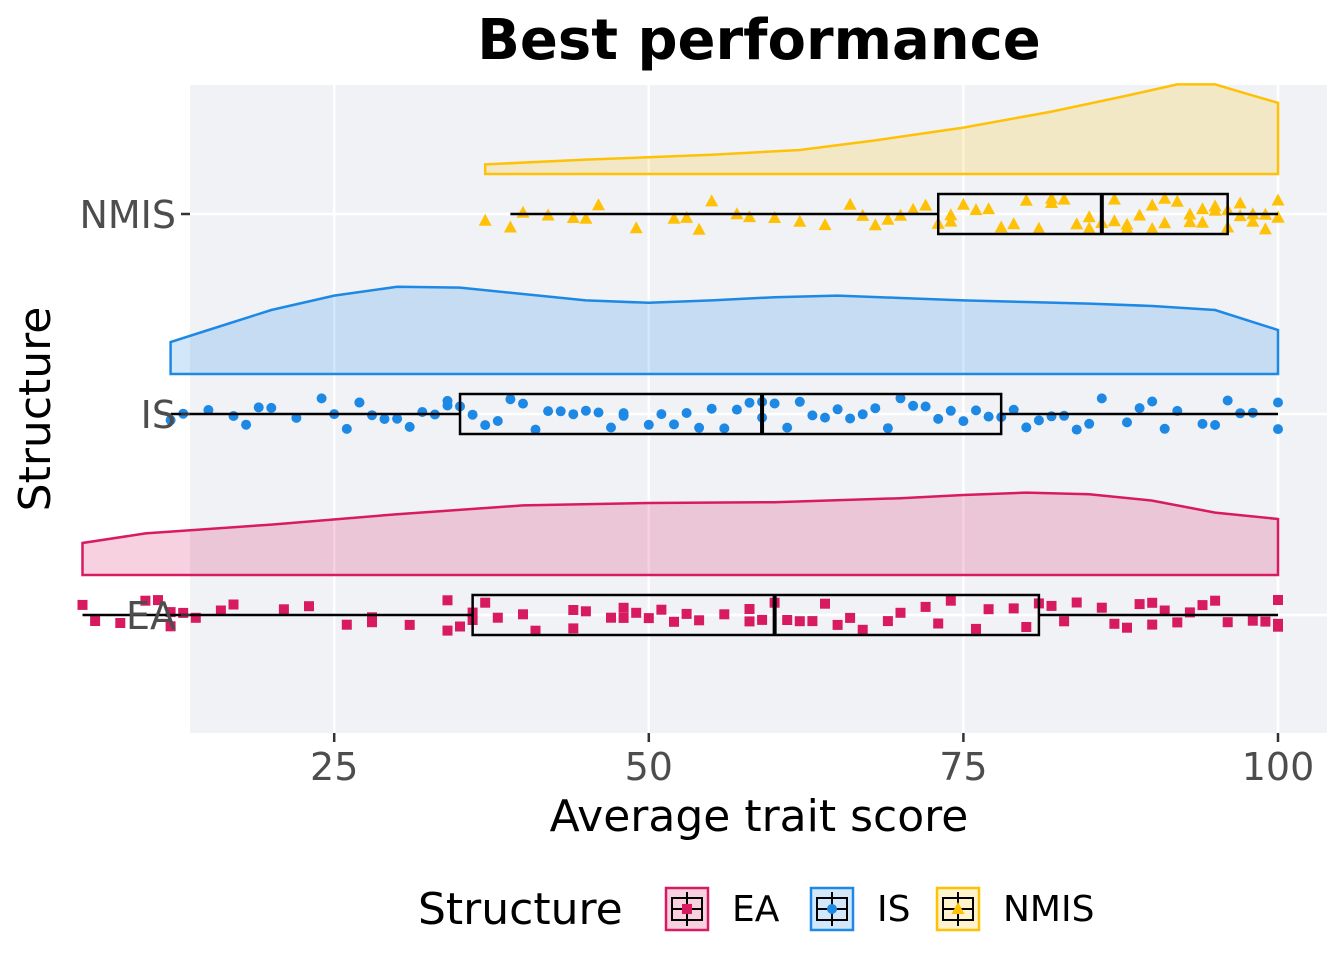  Describe the element at coordinates (158, 415) in the screenshot. I see `y-tick-label-is: IS` at that location.